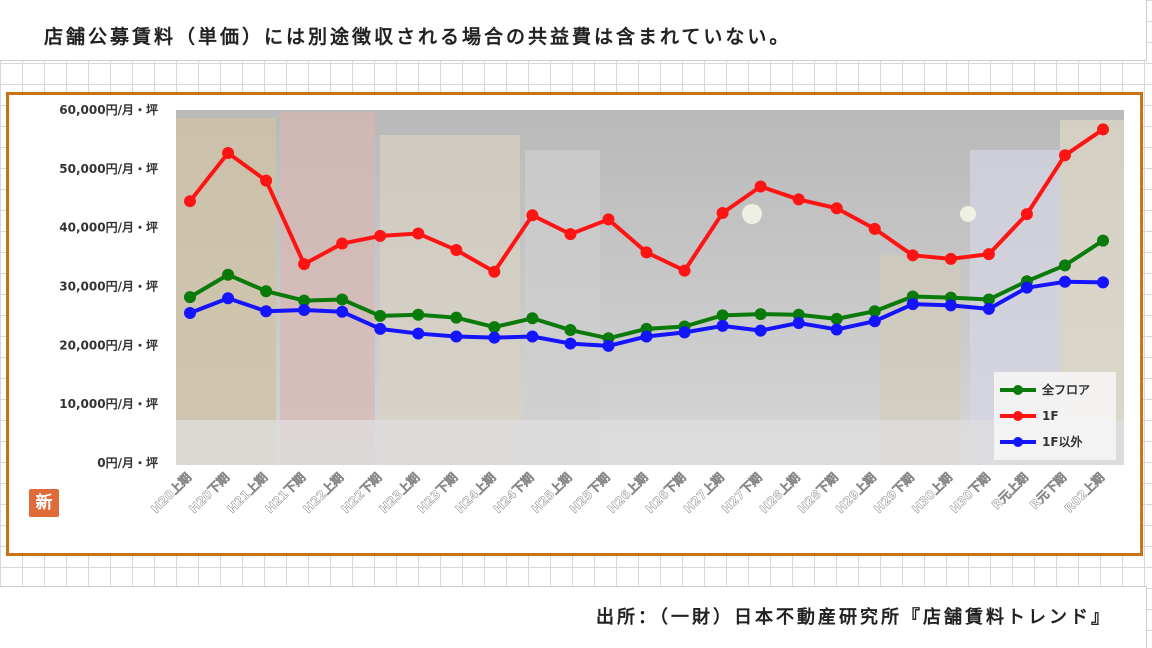  I want to click on x-tick-label: H21上期, so click(247, 493).